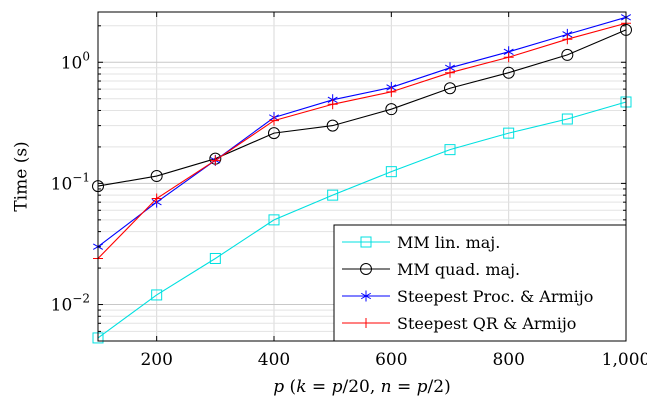  I want to click on legend-item: MM quad. maj., so click(431, 269).